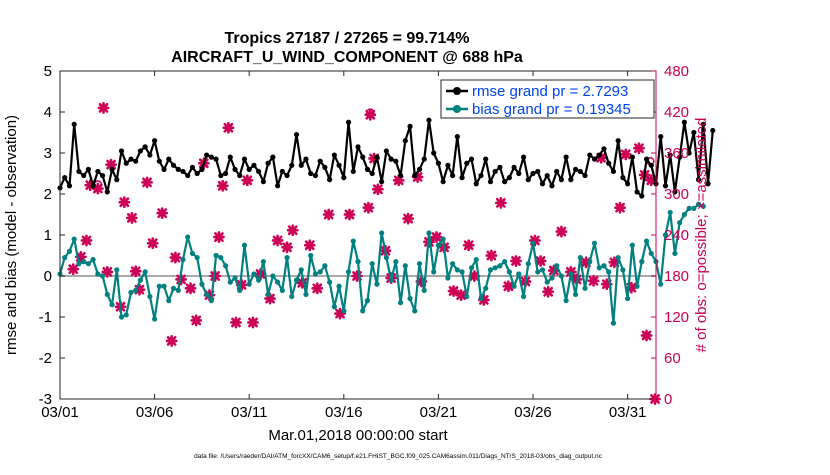  I want to click on legend-rmse-marker, so click(457, 91).